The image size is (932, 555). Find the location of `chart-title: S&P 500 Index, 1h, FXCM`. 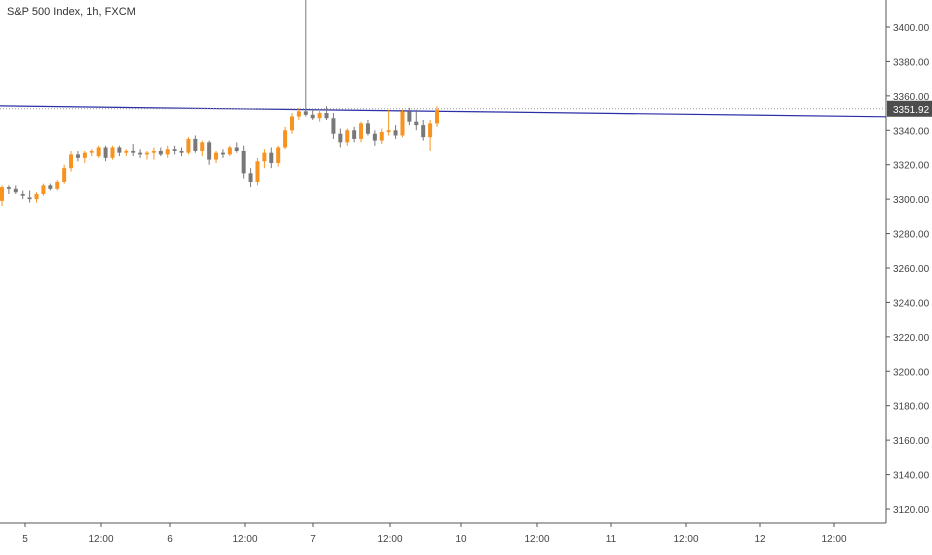

chart-title: S&P 500 Index, 1h, FXCM is located at coordinates (71, 12).